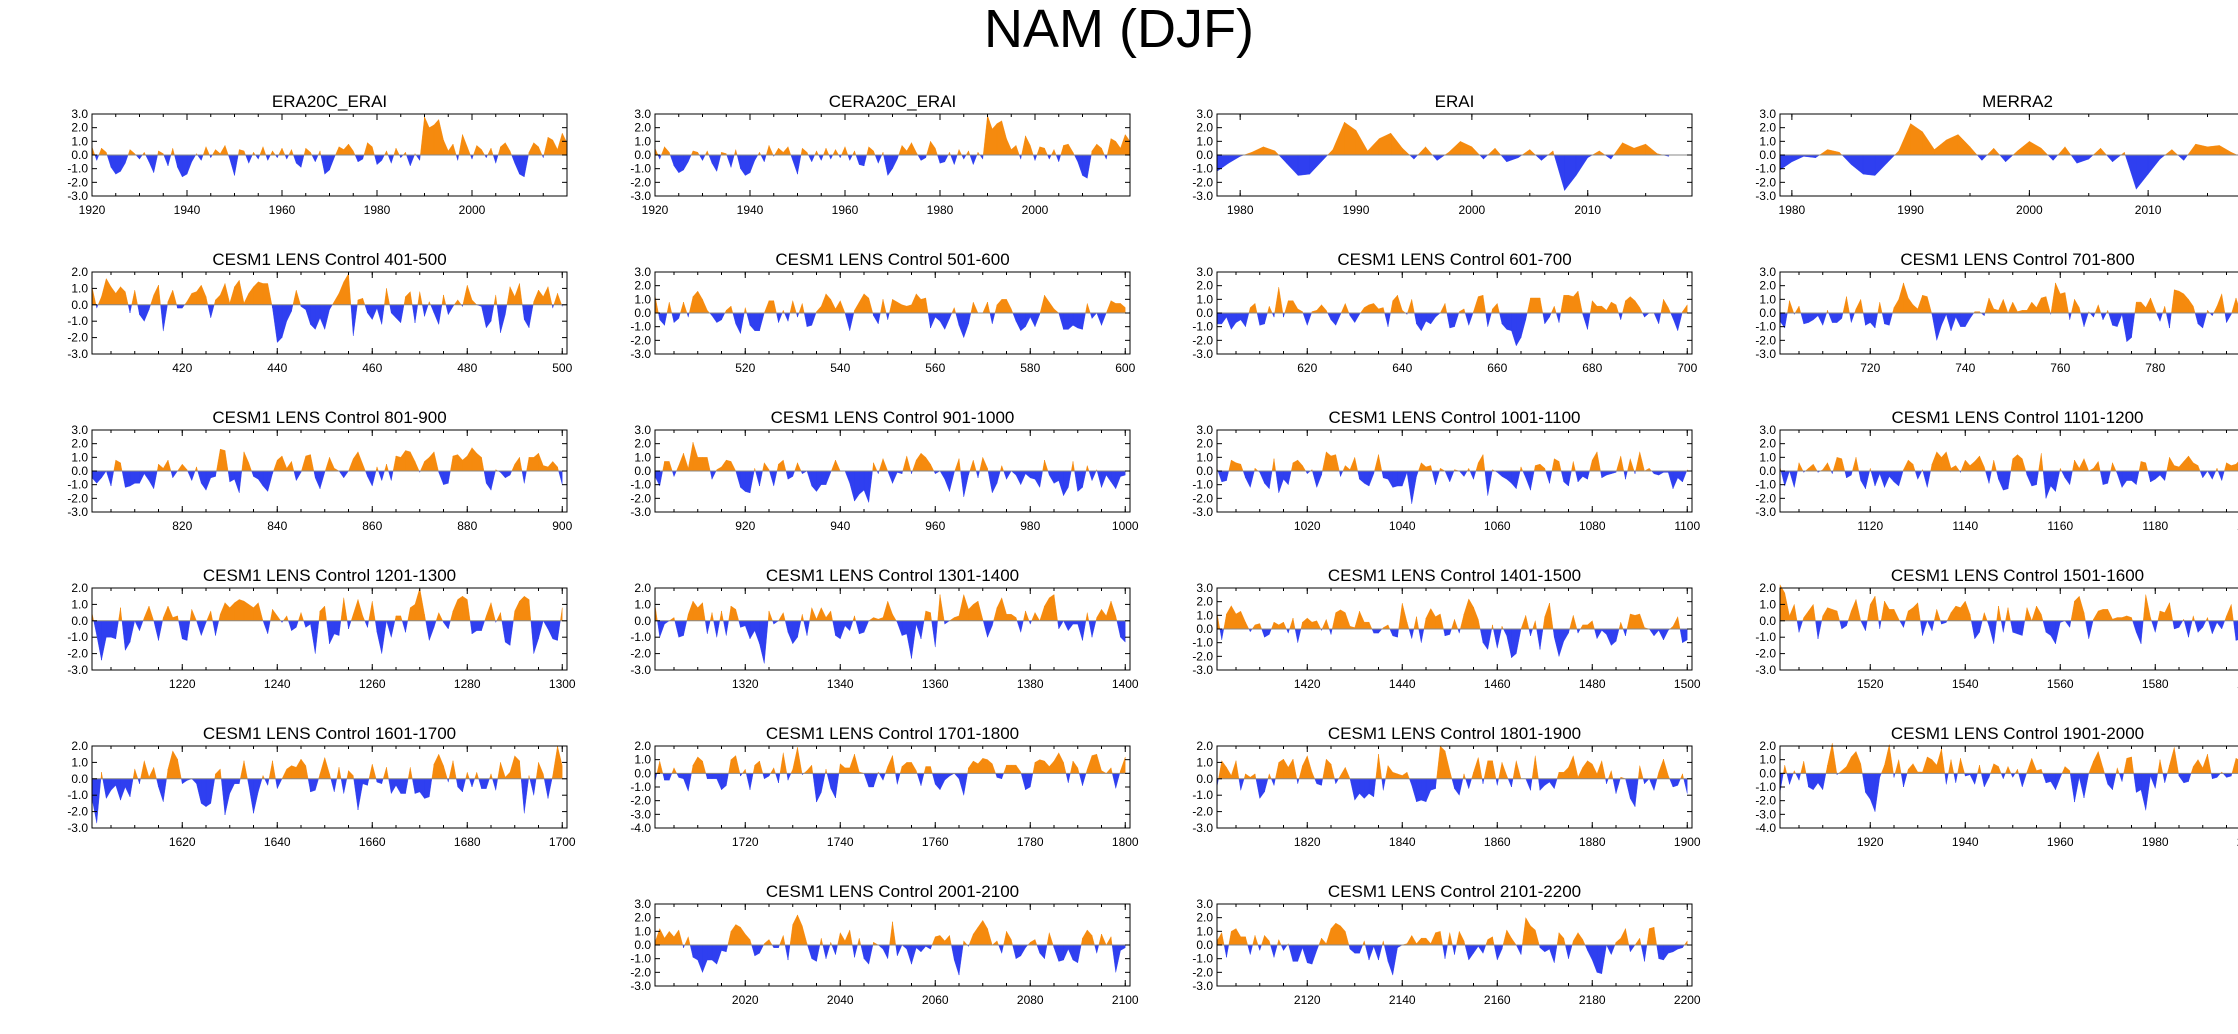  Describe the element at coordinates (562, 842) in the screenshot. I see `x-tick-label: 1700` at that location.